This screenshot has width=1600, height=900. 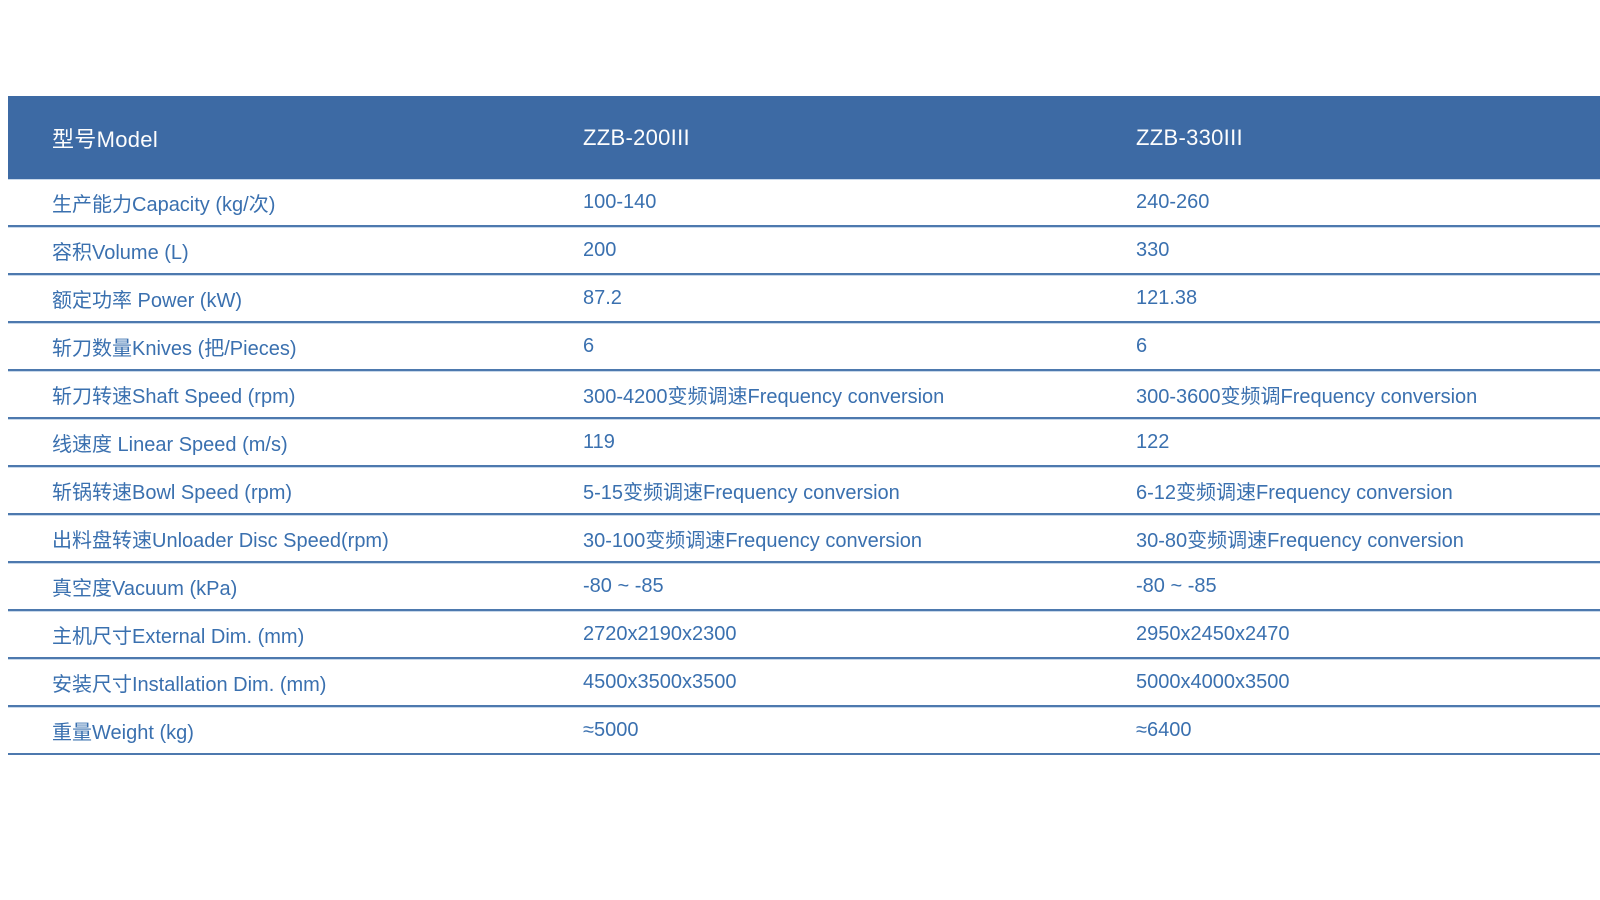 I want to click on row-label: 线速度 Linear Speed (m/s), so click(x=170, y=445).